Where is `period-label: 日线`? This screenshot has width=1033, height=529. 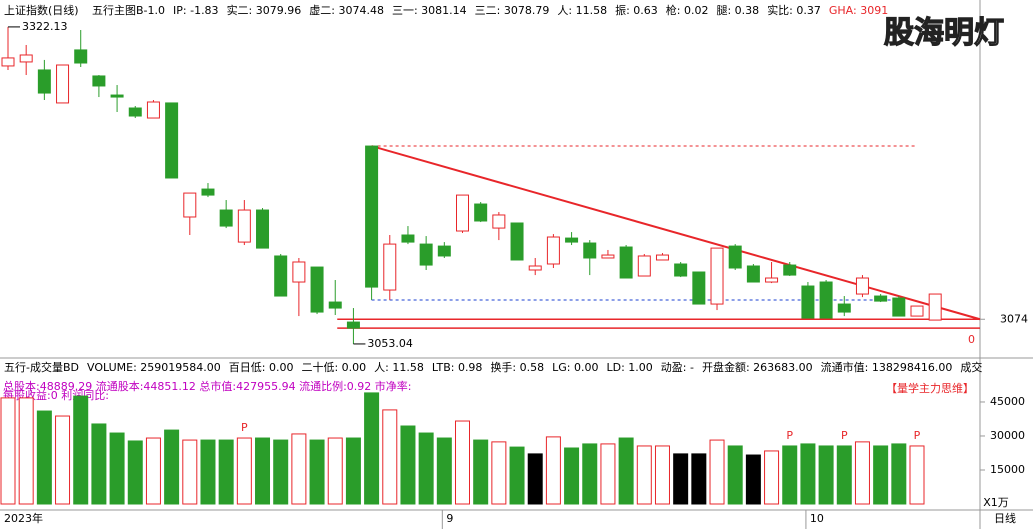
period-label: 日线 is located at coordinates (1005, 518).